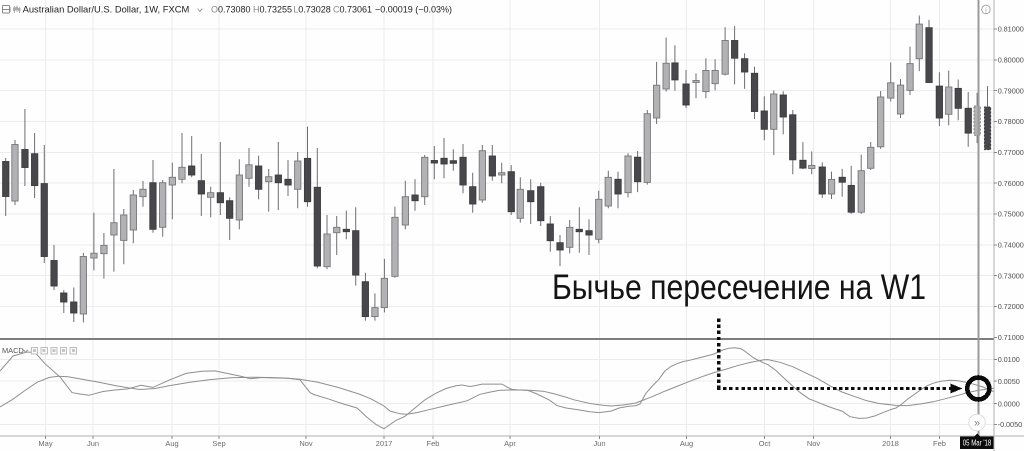 This screenshot has height=451, width=1024. Describe the element at coordinates (352, 10) in the screenshot. I see `svg-text: C0.73061` at that location.